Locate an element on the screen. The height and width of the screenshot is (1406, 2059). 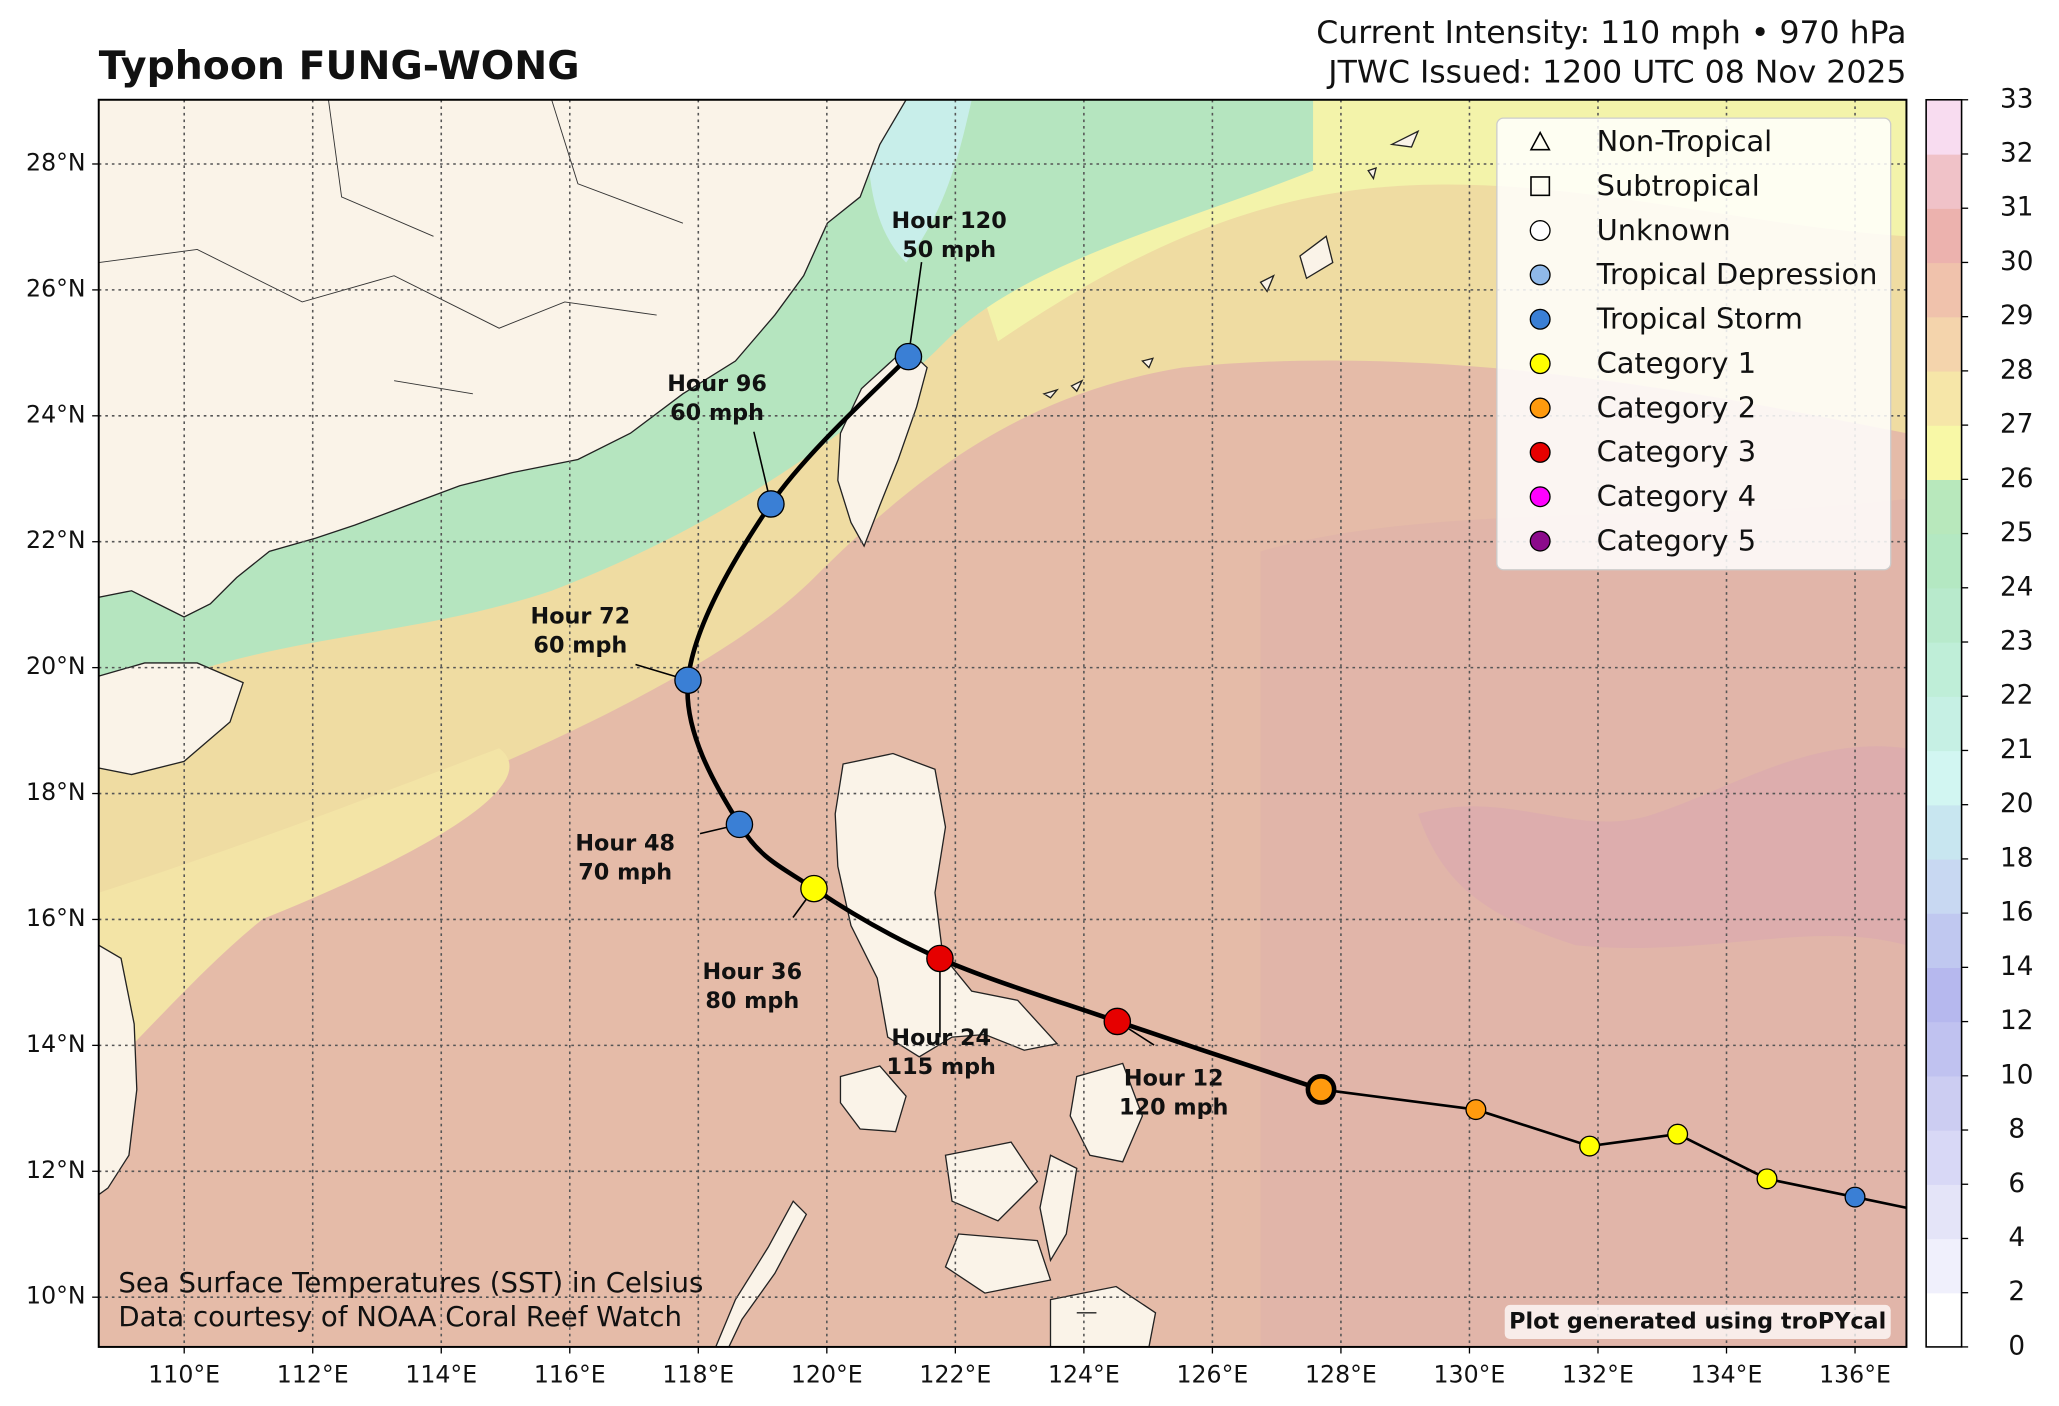
lat-tick-label: 18°N is located at coordinates (56, 792).